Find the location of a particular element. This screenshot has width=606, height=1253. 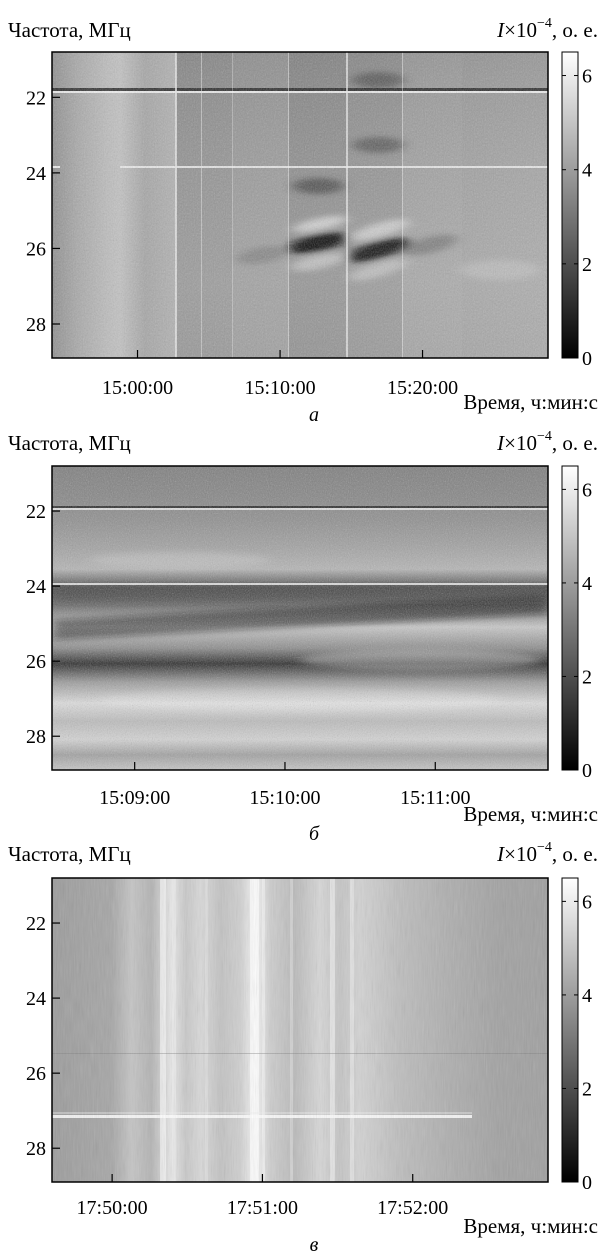

panel-a-colorbar: 0 2 4 6 is located at coordinates (576, 210).